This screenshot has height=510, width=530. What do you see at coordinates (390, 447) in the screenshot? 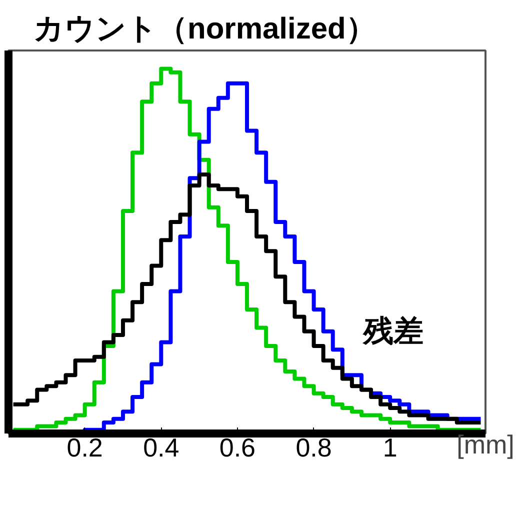
I see `x-tick-label: 1` at bounding box center [390, 447].